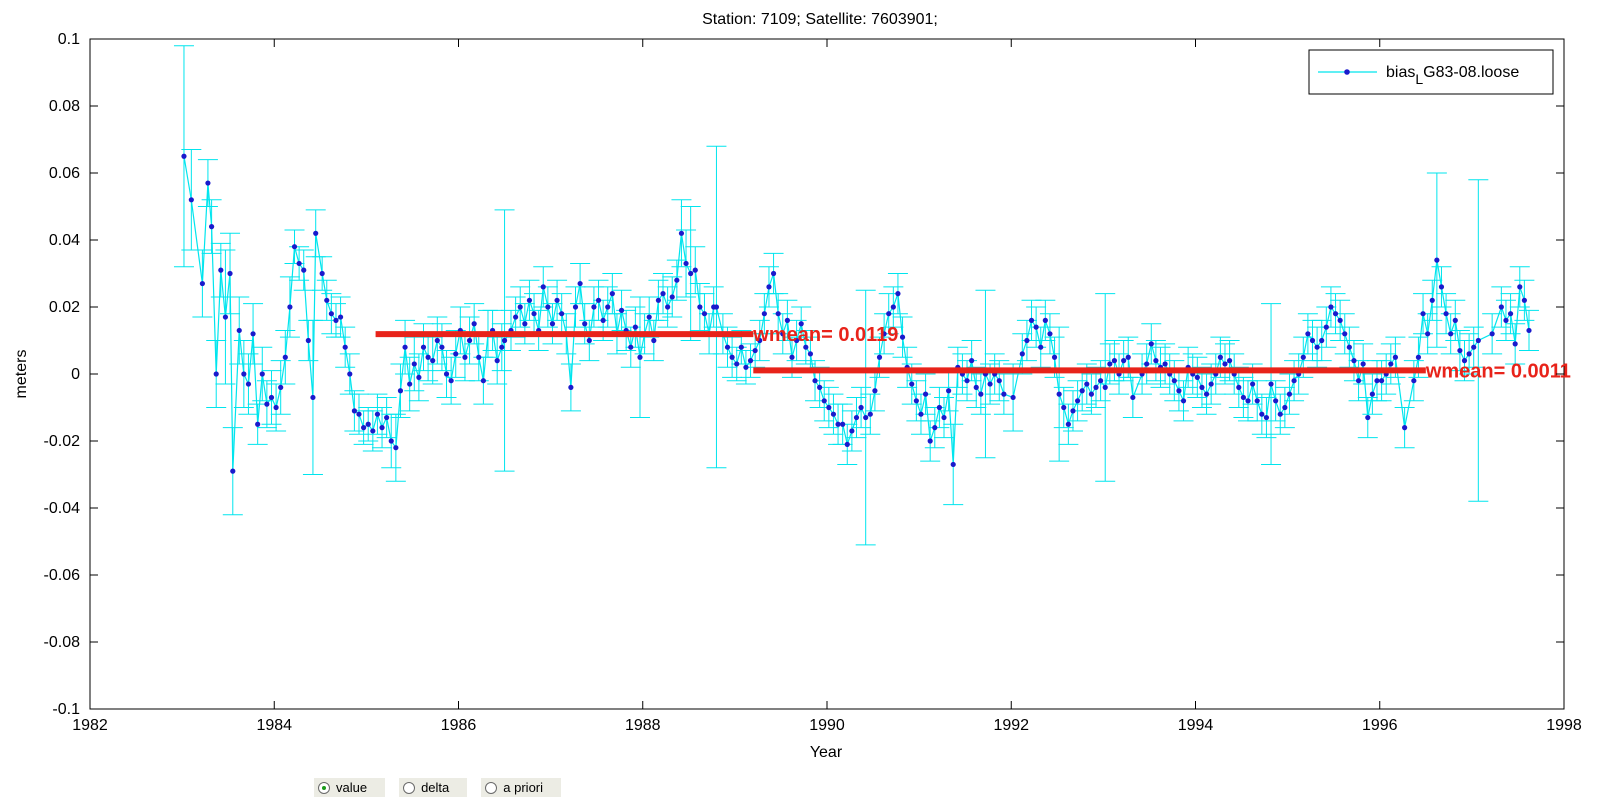 The width and height of the screenshot is (1614, 799). I want to click on radio-delta-indicator, so click(409, 787).